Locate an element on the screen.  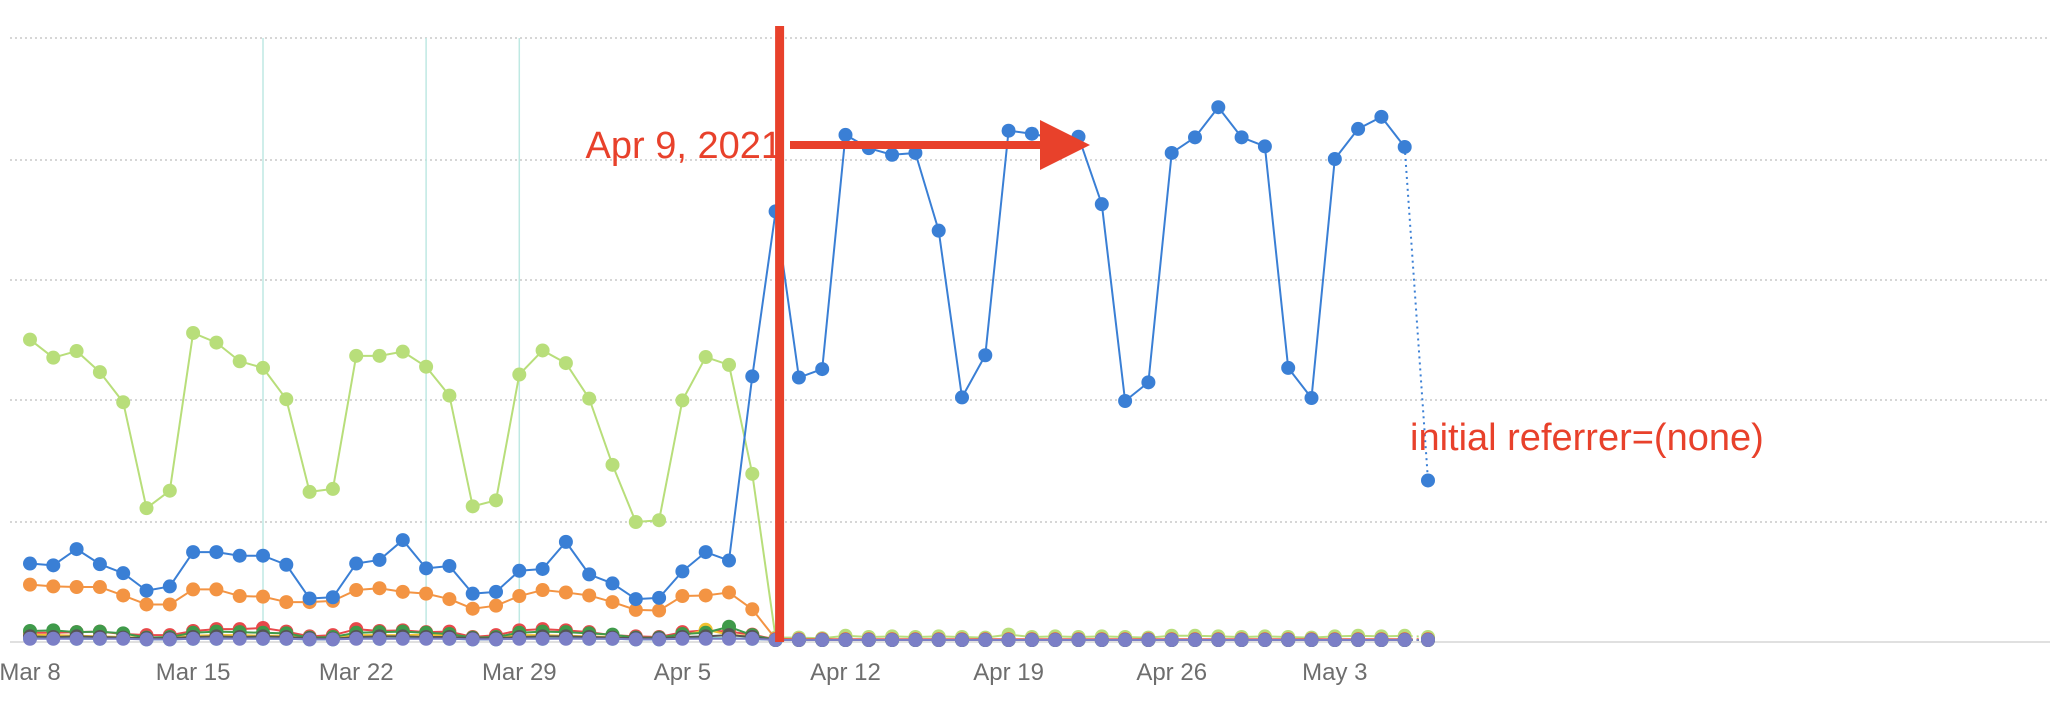
x-tick-label-1: Mar 15 is located at coordinates (193, 672).